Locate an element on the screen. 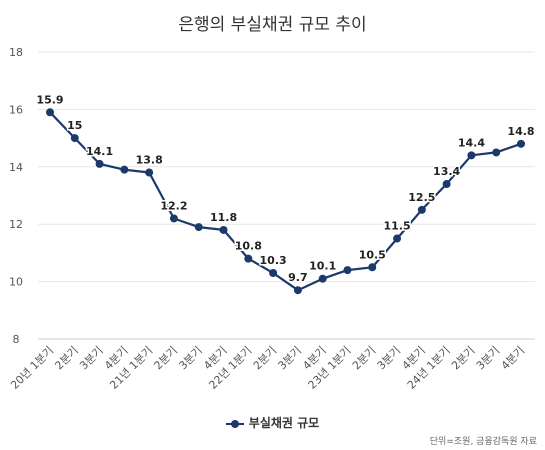  source-note: 단위=조원, 금융감독원 자료 is located at coordinates (483, 442).